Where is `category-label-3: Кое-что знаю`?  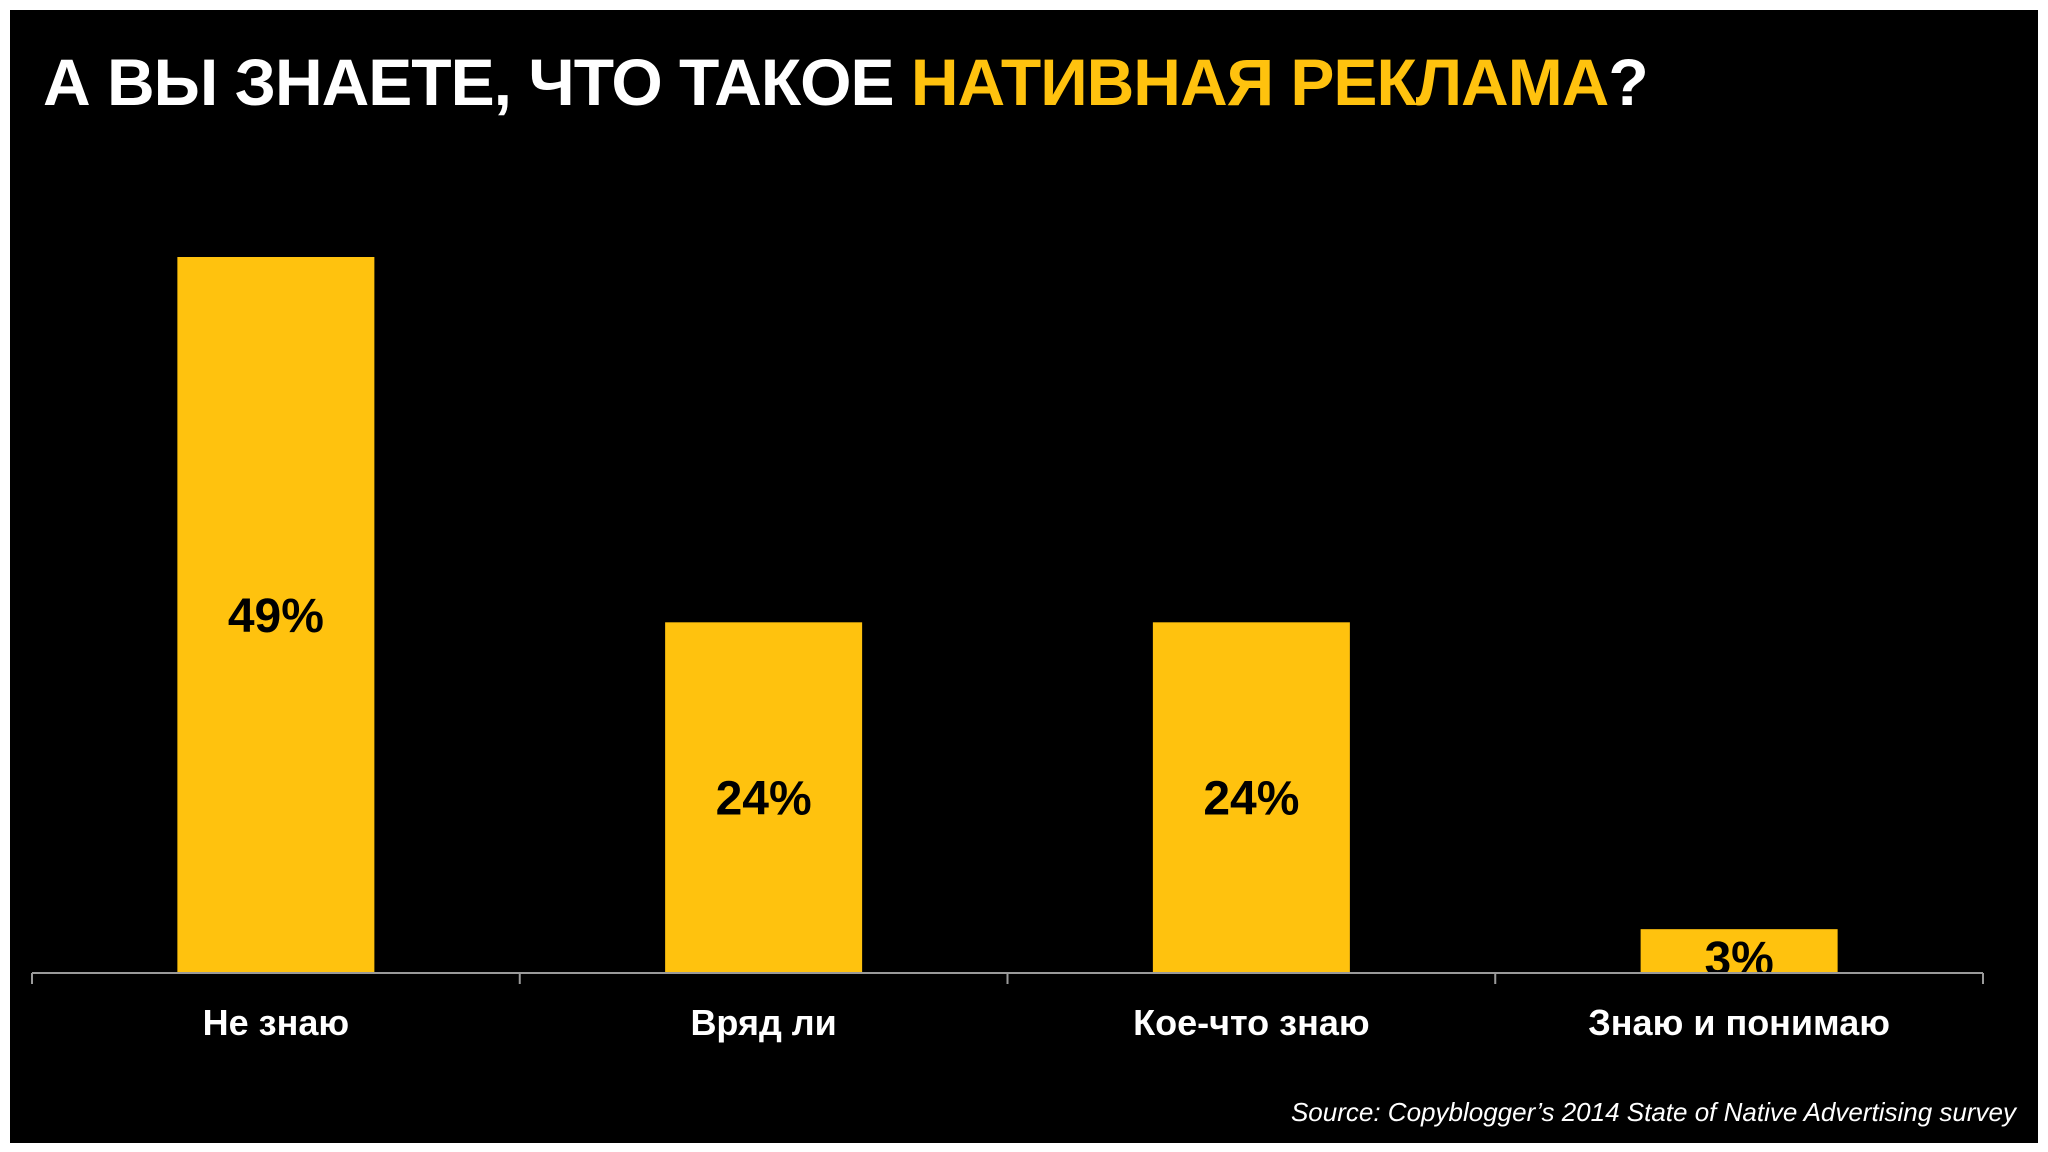
category-label-3: Кое-что знаю is located at coordinates (1251, 1022).